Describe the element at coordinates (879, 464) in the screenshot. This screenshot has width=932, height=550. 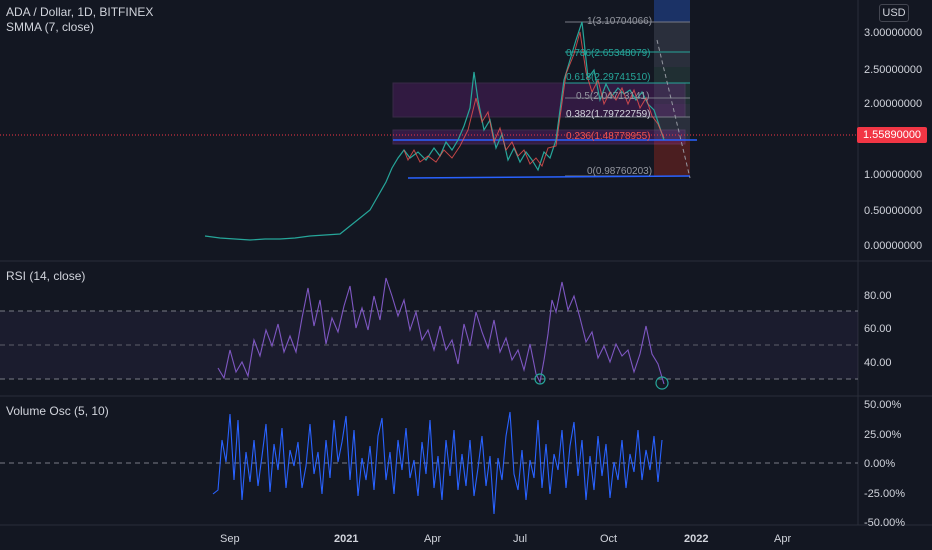
I see `vol-tick-0: 0.00%` at that location.